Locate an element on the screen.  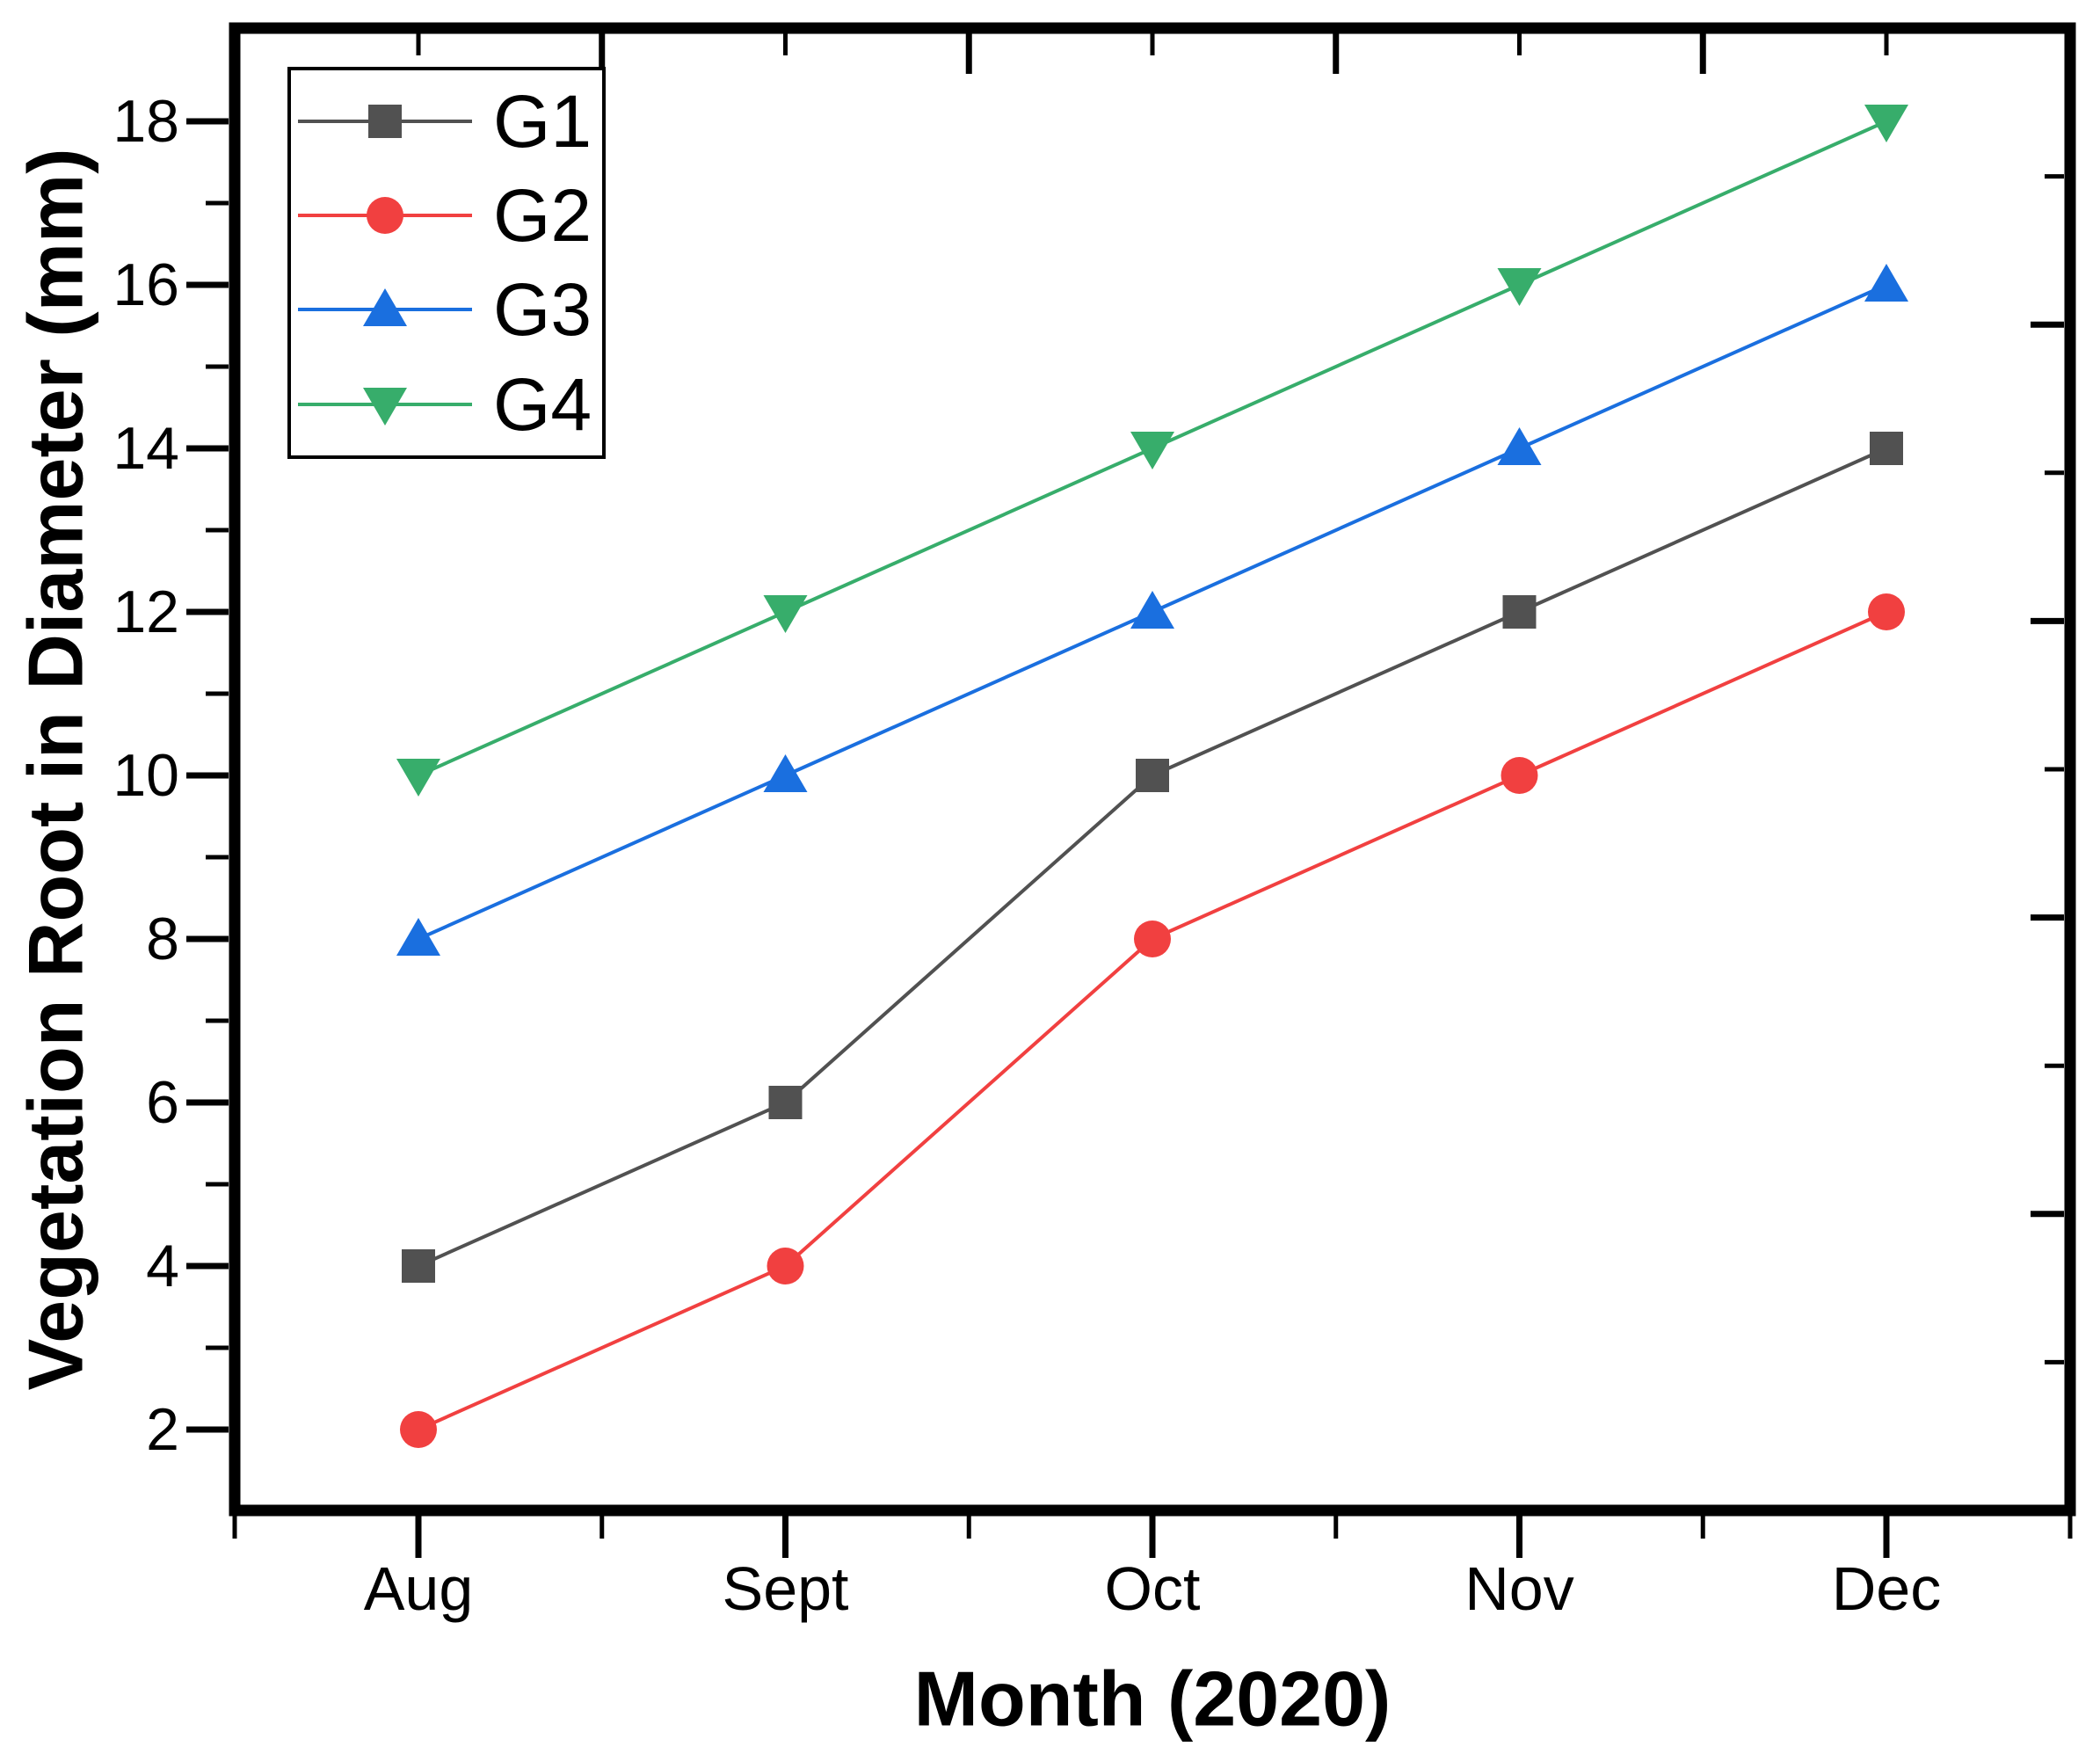
x-tick-label: Sept is located at coordinates (786, 1589).